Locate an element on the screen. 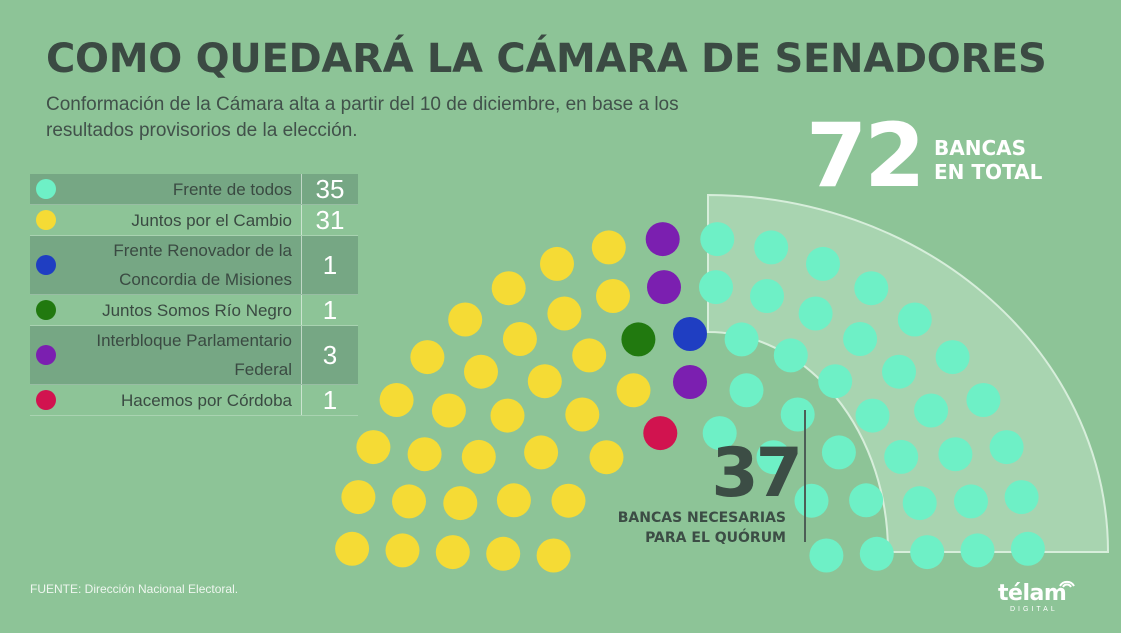 Image resolution: width=1121 pixels, height=633 pixels. legend-count: 31 is located at coordinates (329, 220).